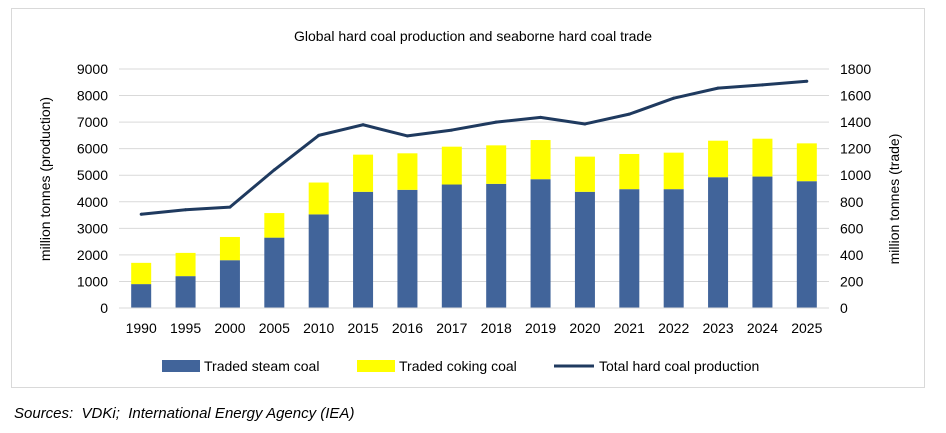 Image resolution: width=946 pixels, height=433 pixels. Describe the element at coordinates (181, 366) in the screenshot. I see `legend-swatch-steam` at that location.